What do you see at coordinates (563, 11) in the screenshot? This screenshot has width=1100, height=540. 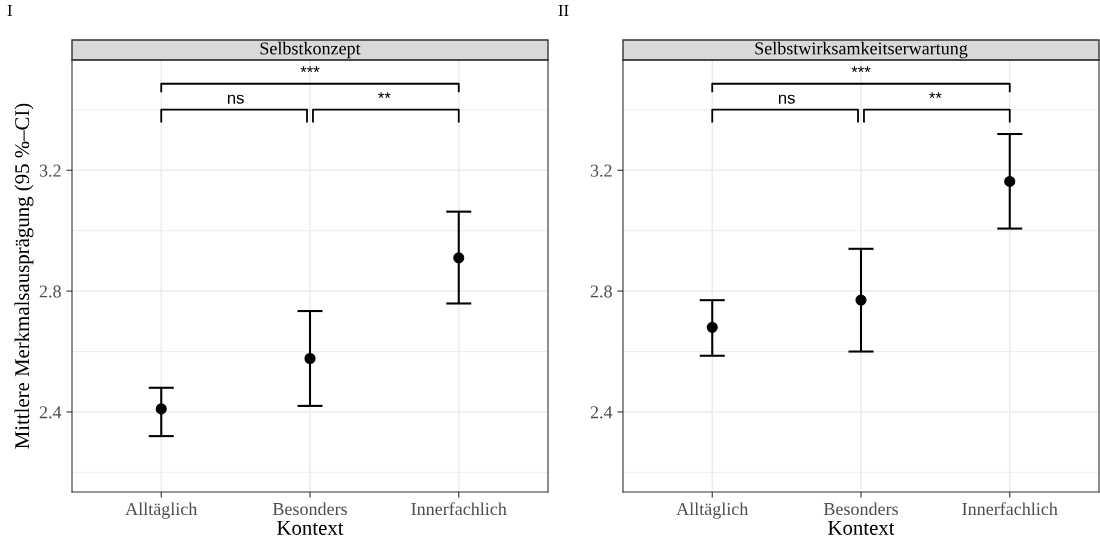 I see `text: II` at bounding box center [563, 11].